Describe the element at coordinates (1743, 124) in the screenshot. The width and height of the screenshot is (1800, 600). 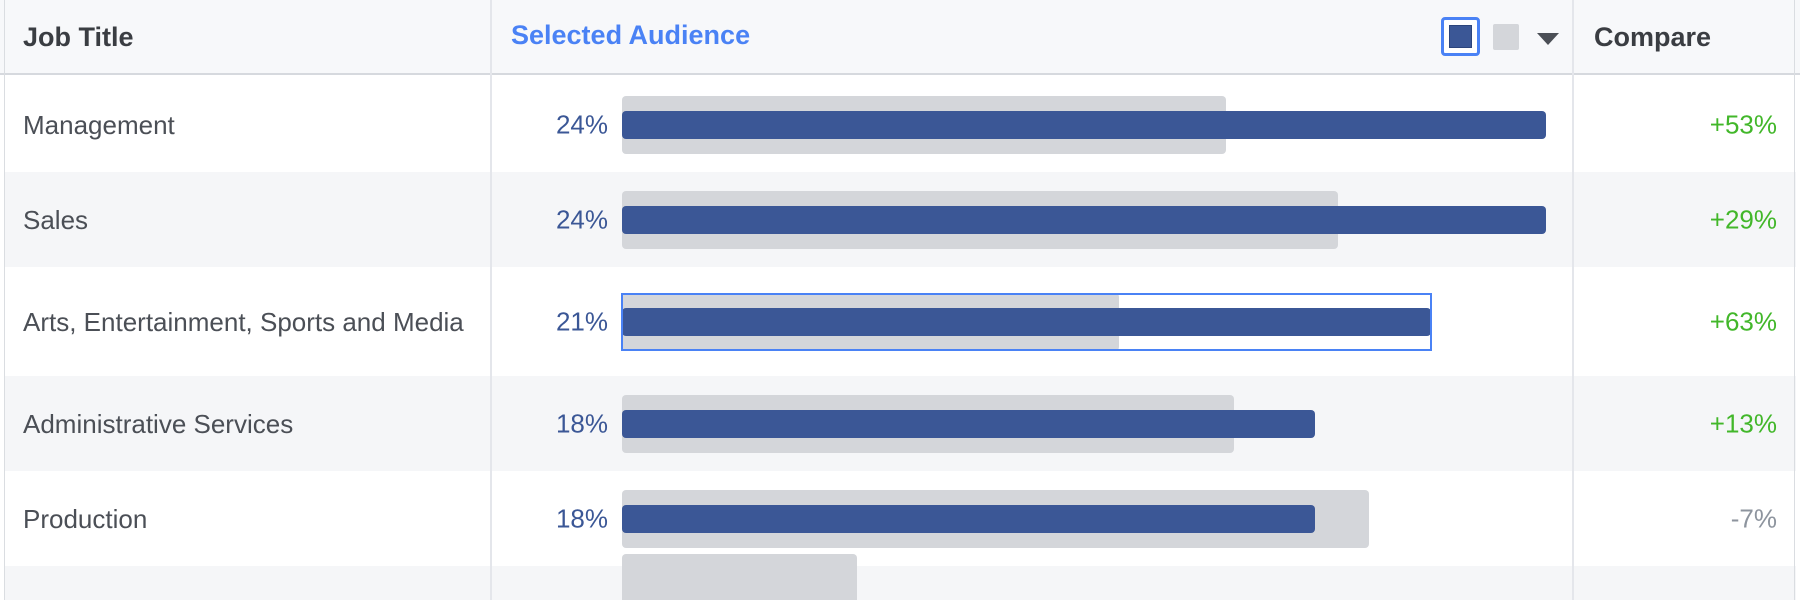
I see `compare-value: +53%` at that location.